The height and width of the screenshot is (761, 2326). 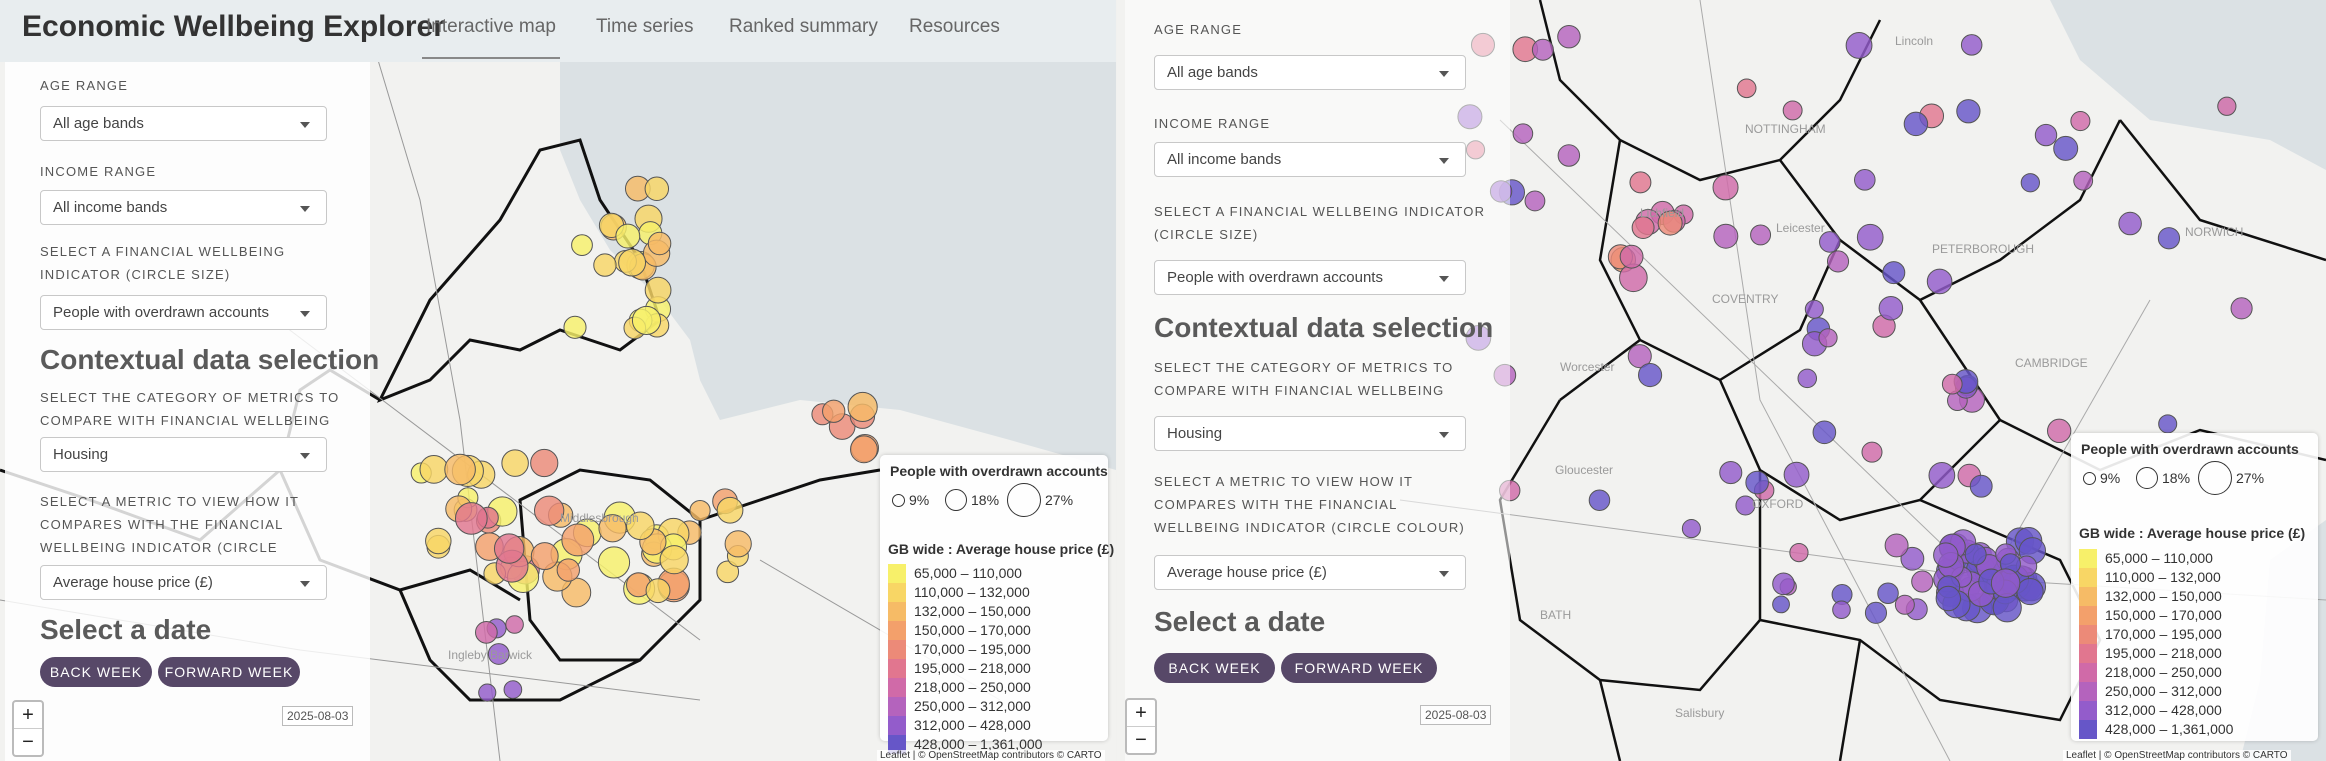 I want to click on tab: Time series, so click(x=645, y=26).